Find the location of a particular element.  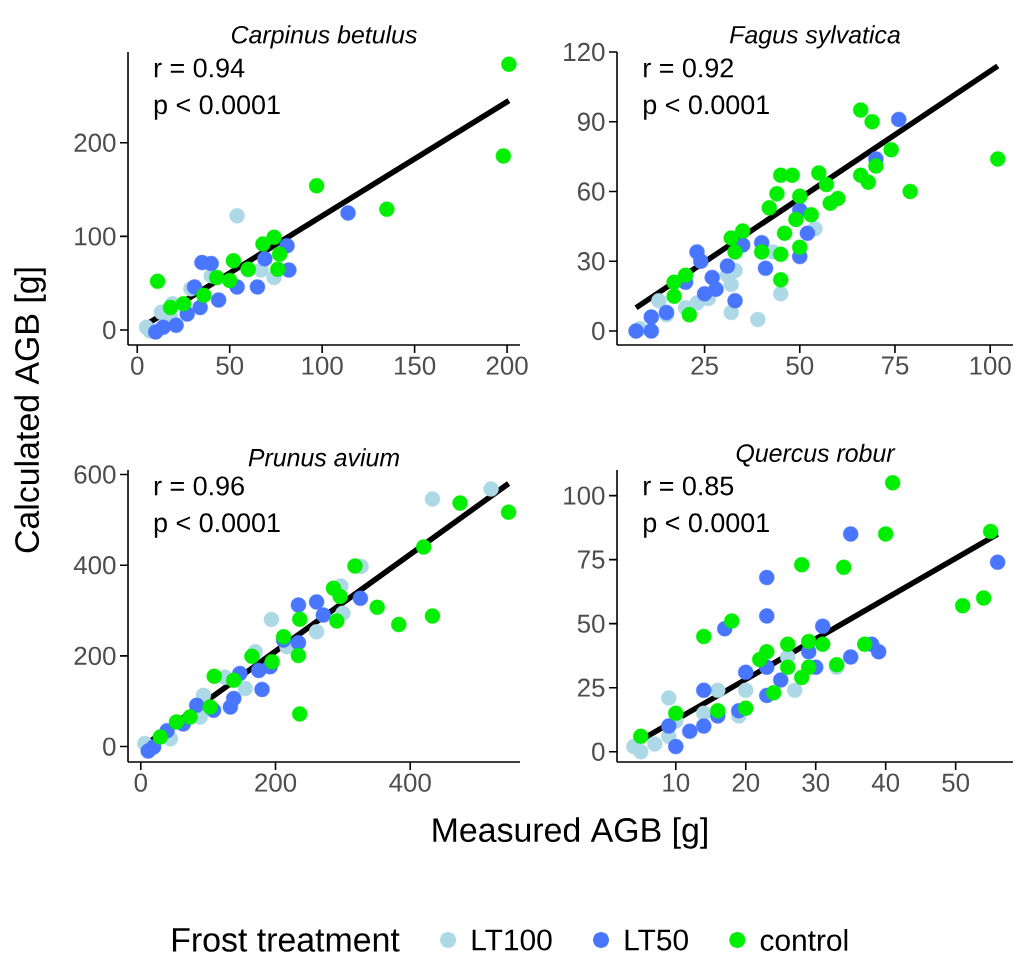

annotation: r = 0.85 is located at coordinates (689, 486).